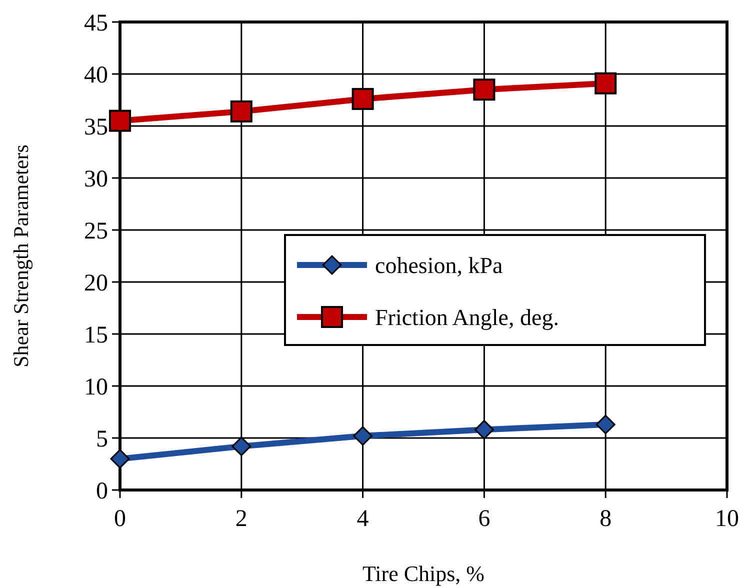 This screenshot has width=743, height=587. I want to click on legend-label: cohesion, kPa, so click(439, 265).